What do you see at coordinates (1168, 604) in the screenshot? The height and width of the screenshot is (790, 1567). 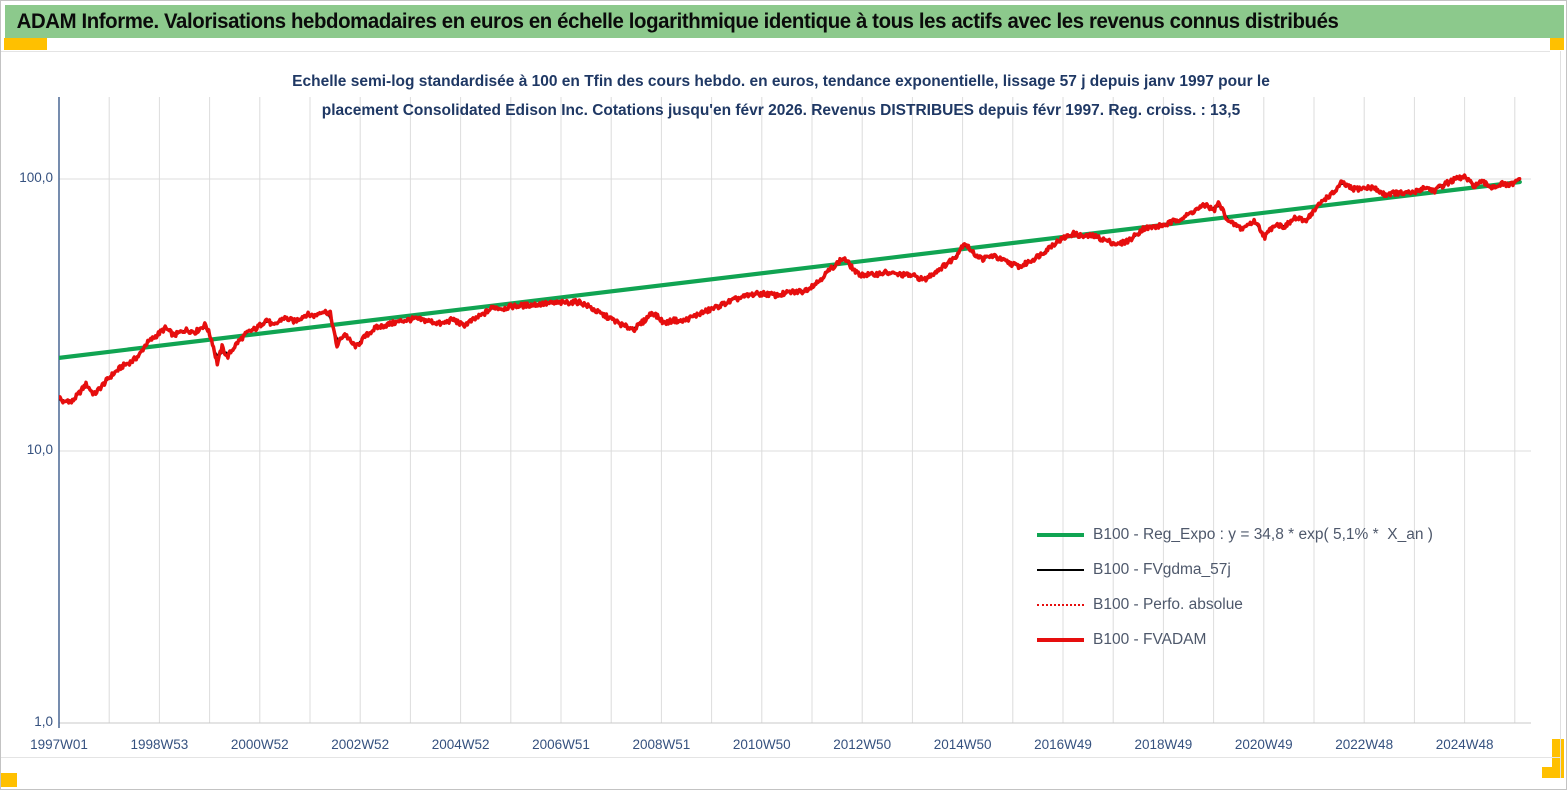 I see `legend-item-label: B100 - Perfo. absolue` at bounding box center [1168, 604].